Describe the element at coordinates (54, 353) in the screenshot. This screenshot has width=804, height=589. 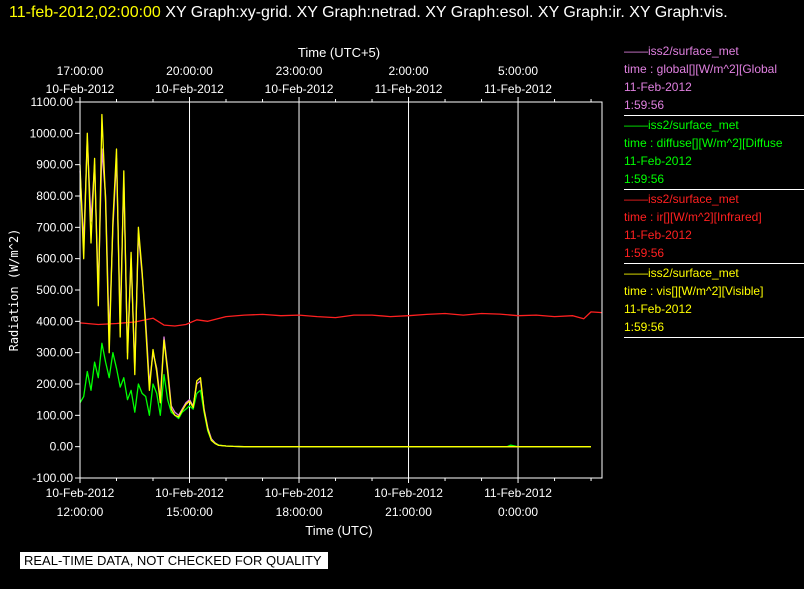
I see `y-tick-label: 300.00` at that location.